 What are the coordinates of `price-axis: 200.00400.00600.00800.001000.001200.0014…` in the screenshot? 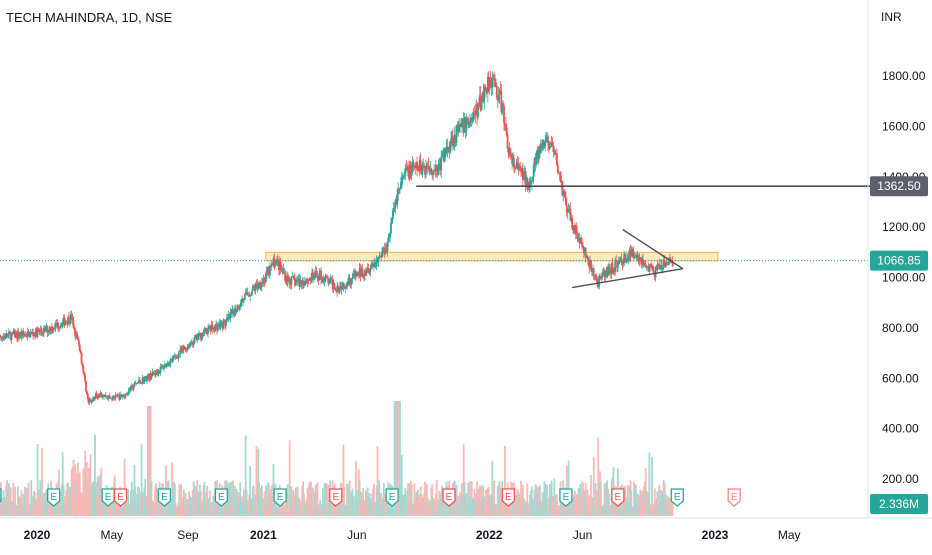 It's located at (897, 259).